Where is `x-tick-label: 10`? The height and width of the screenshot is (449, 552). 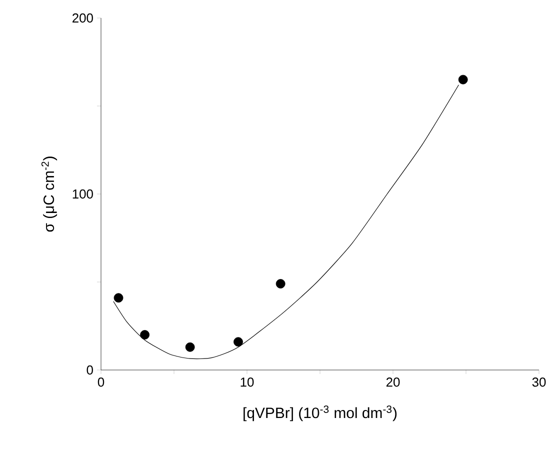
x-tick-label: 10 is located at coordinates (247, 382).